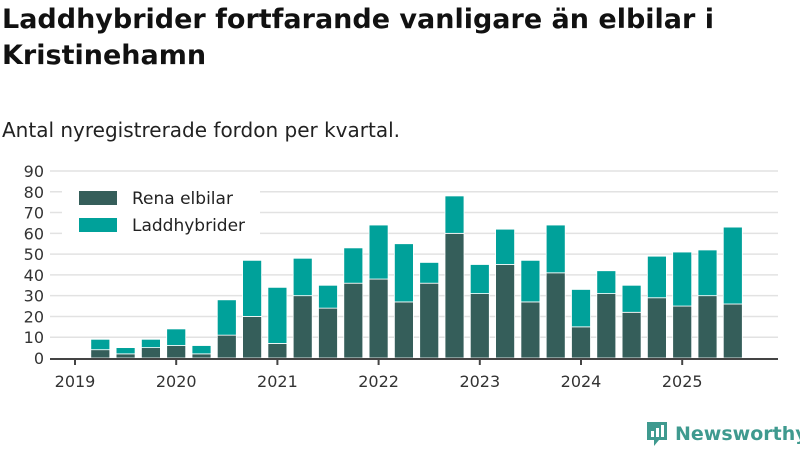  What do you see at coordinates (34, 192) in the screenshot?
I see `y-tick-label: 80` at bounding box center [34, 192].